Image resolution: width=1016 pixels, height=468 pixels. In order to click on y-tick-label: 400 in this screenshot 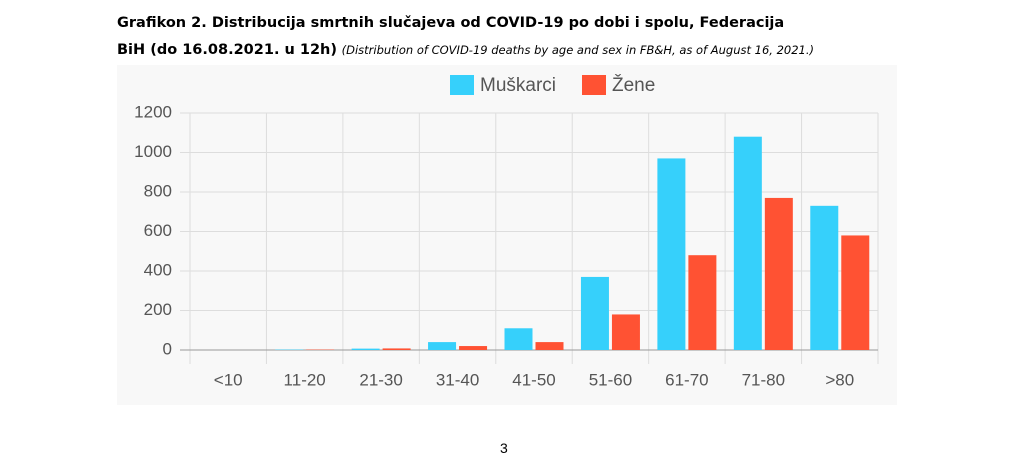, I will do `click(158, 269)`.